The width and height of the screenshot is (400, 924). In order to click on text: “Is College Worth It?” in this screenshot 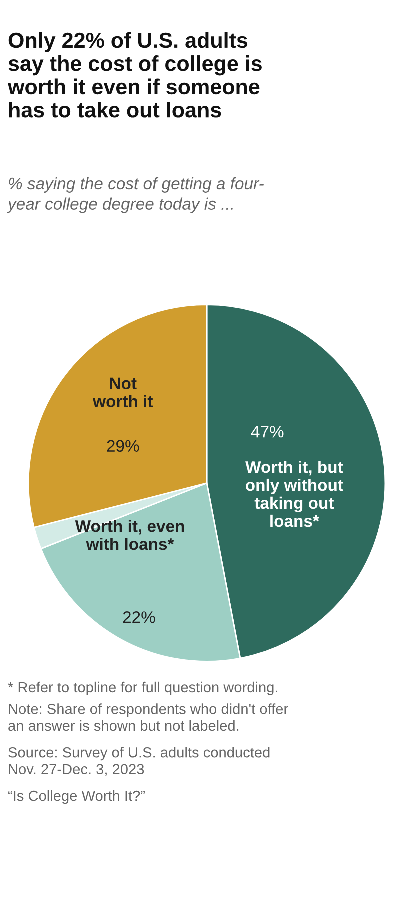, I will do `click(76, 797)`.